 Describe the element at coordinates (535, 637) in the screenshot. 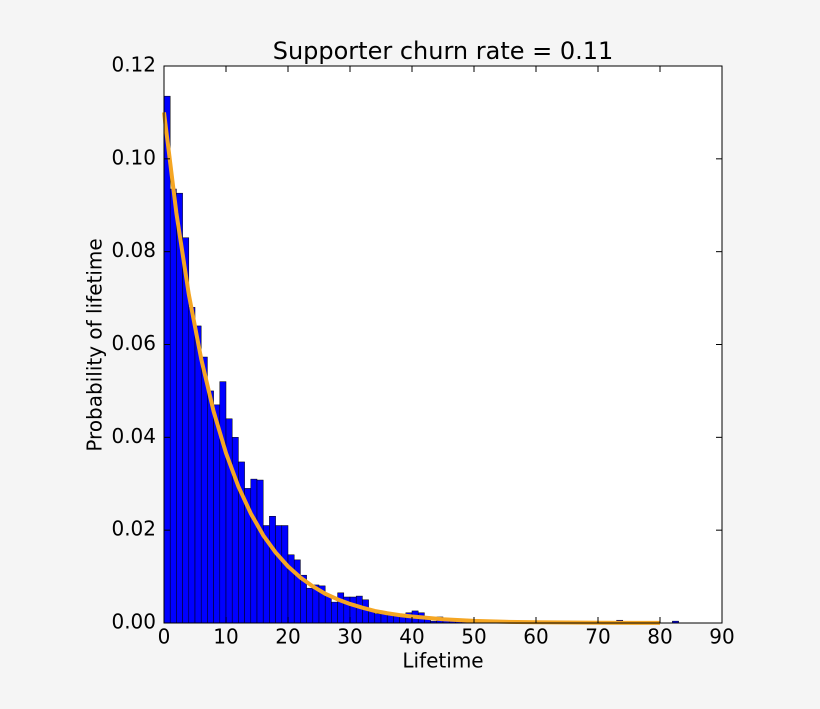

I see `x-tick-label: 60` at that location.